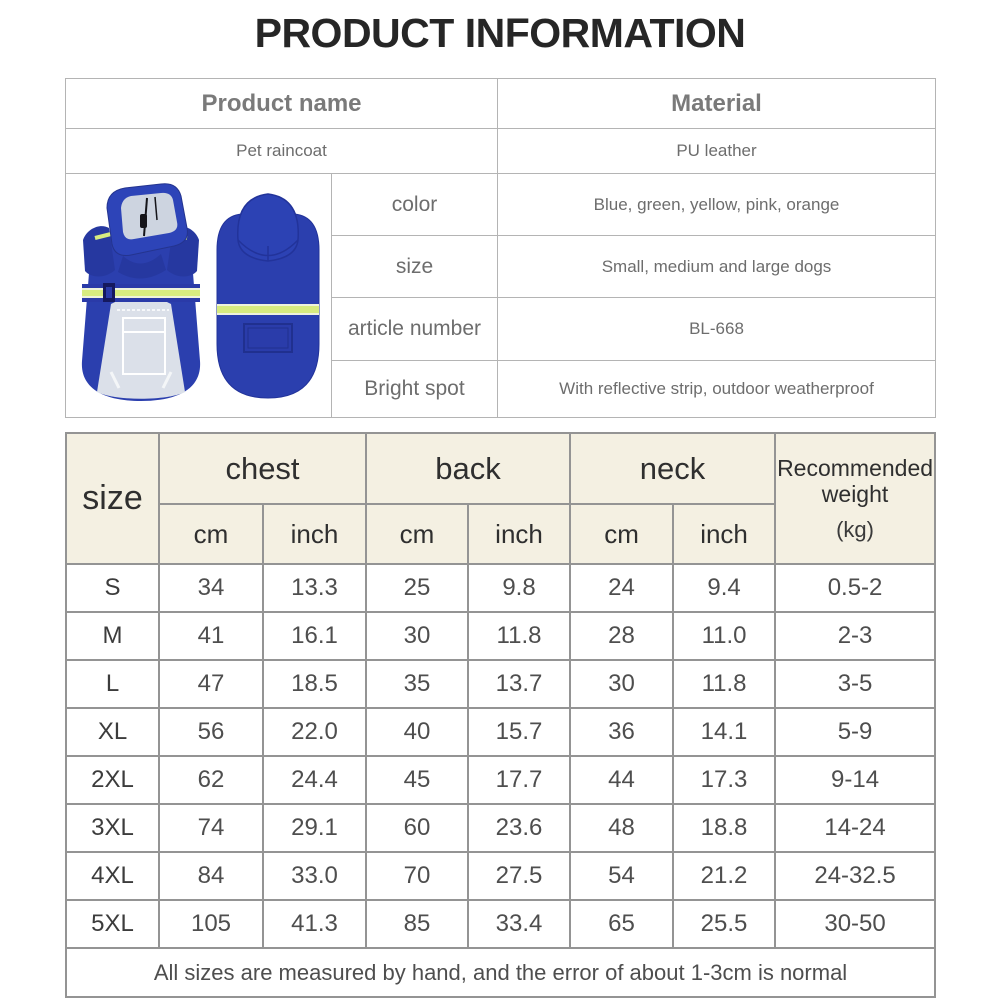 The image size is (1000, 1000). Describe the element at coordinates (724, 636) in the screenshot. I see `measurement-cell: 11.0` at that location.